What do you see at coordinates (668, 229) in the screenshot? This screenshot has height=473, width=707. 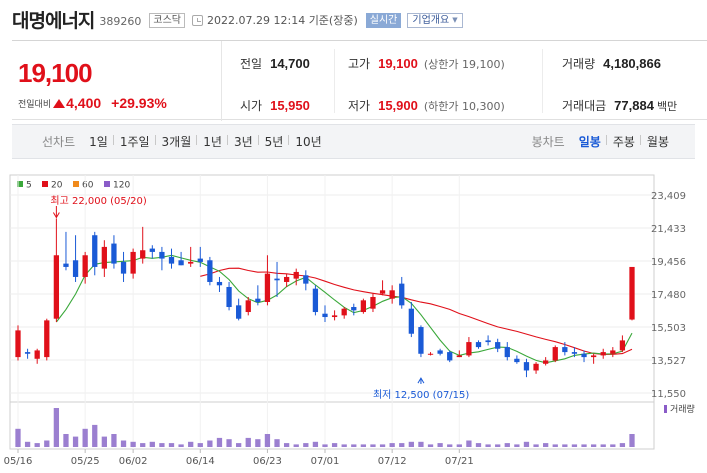 I see `y-tick-label: 21,433` at bounding box center [668, 229].